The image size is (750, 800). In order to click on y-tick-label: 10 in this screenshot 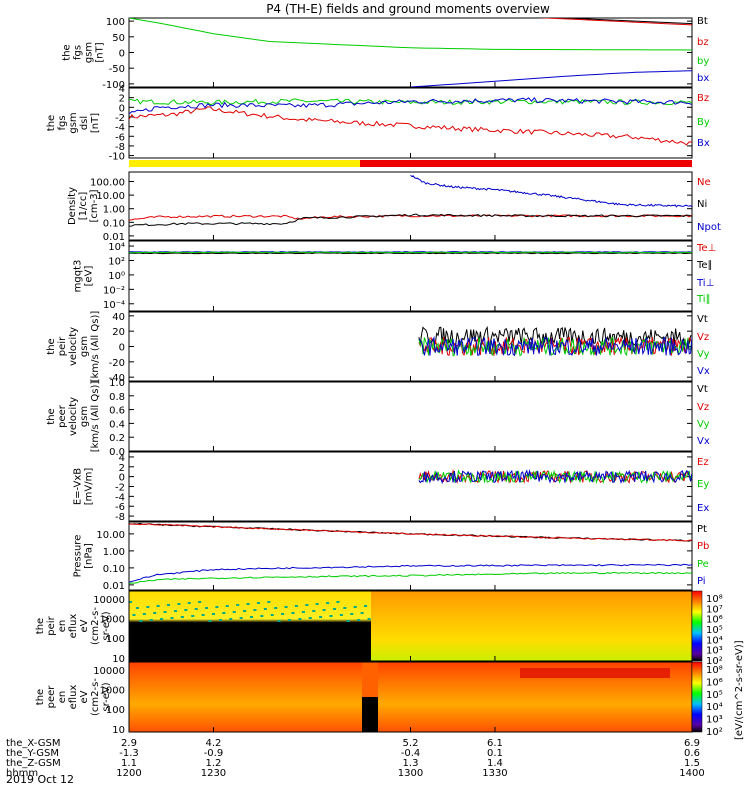, I will do `click(118, 659)`.